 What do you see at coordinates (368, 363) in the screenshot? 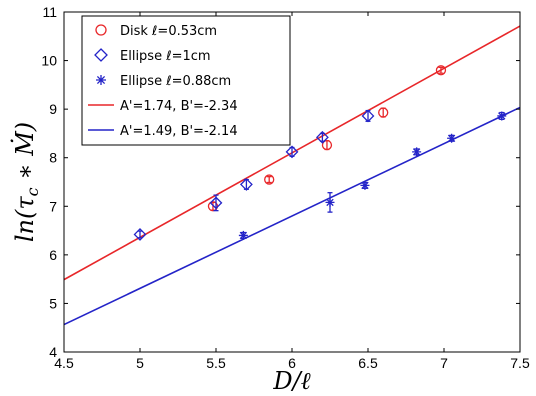
I see `x-tick-label: 6.5` at bounding box center [368, 363].